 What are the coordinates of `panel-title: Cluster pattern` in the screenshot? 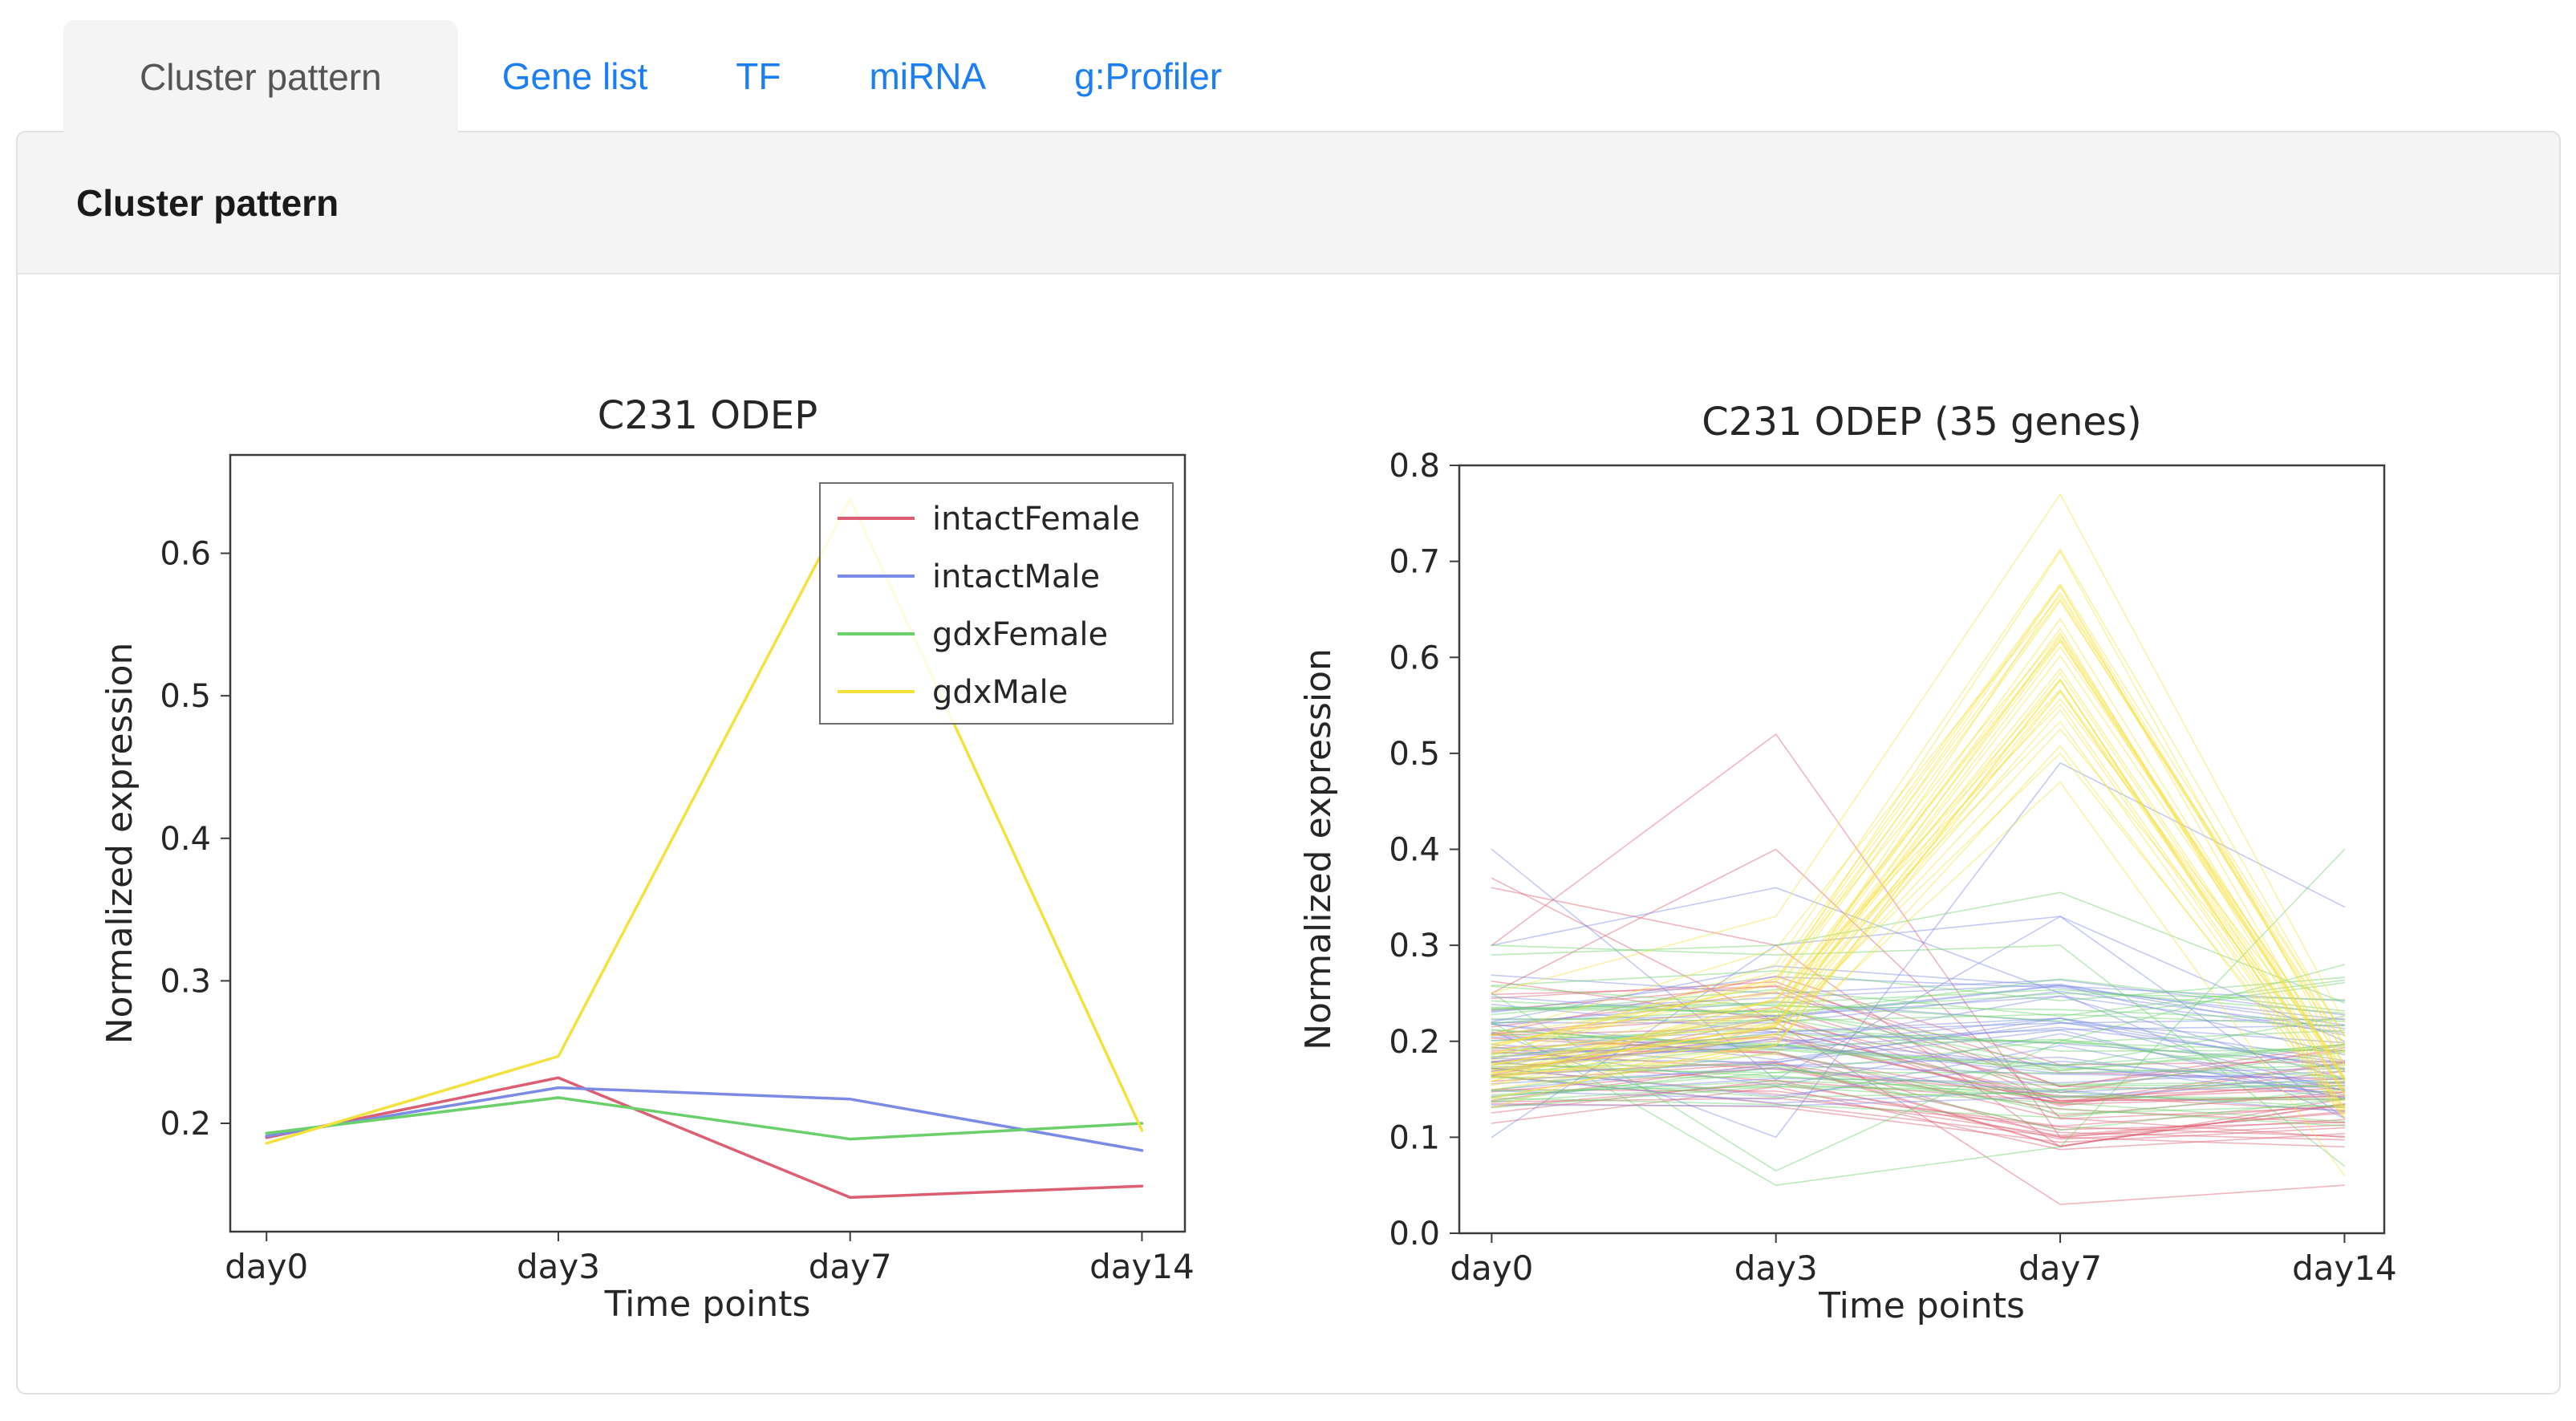 It's located at (207, 202).